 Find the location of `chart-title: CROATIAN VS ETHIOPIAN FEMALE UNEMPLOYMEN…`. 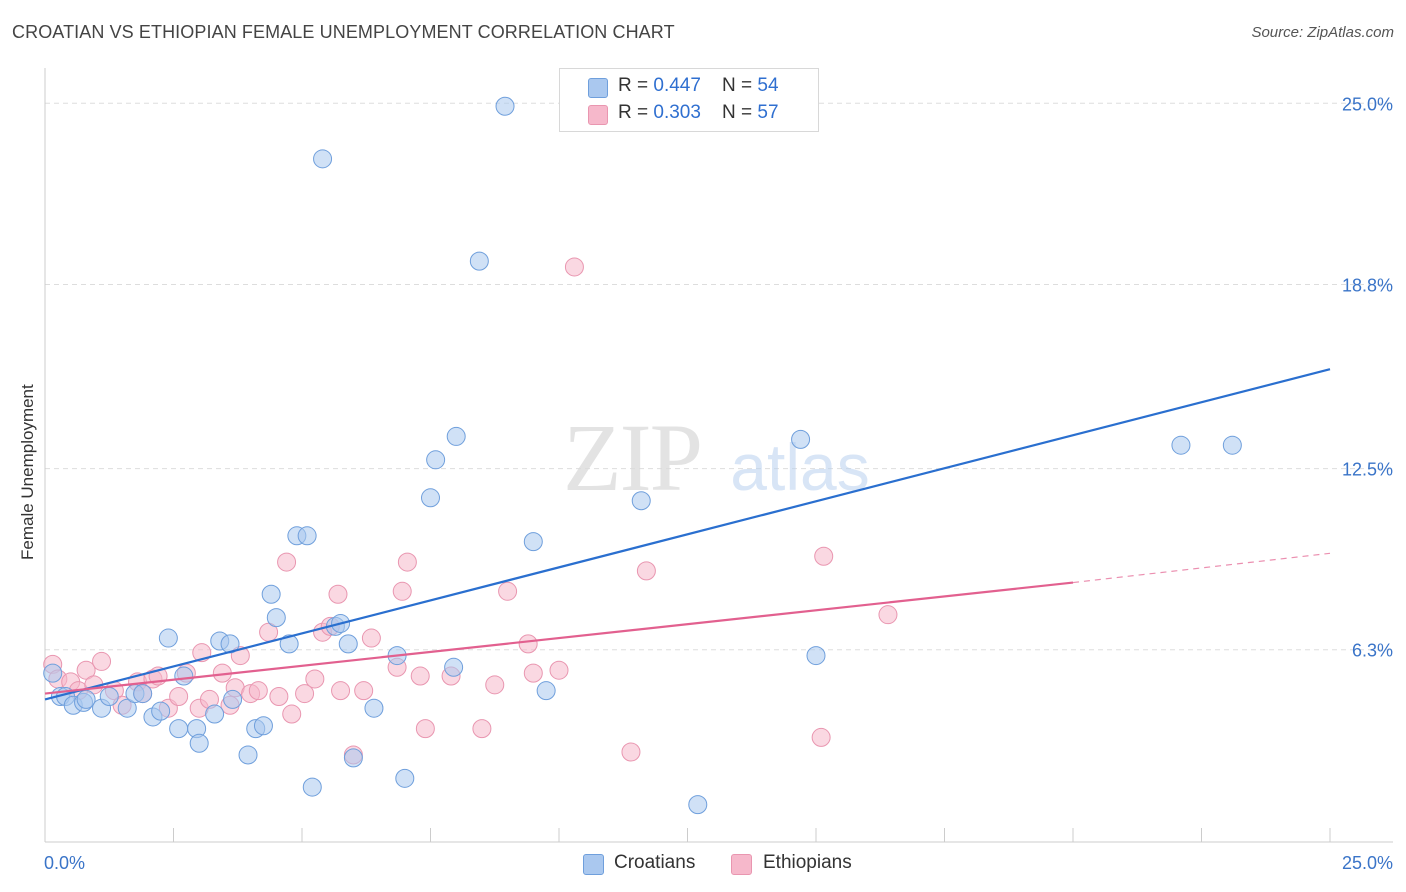

chart-title: CROATIAN VS ETHIOPIAN FEMALE UNEMPLOYMEN… is located at coordinates (343, 32).